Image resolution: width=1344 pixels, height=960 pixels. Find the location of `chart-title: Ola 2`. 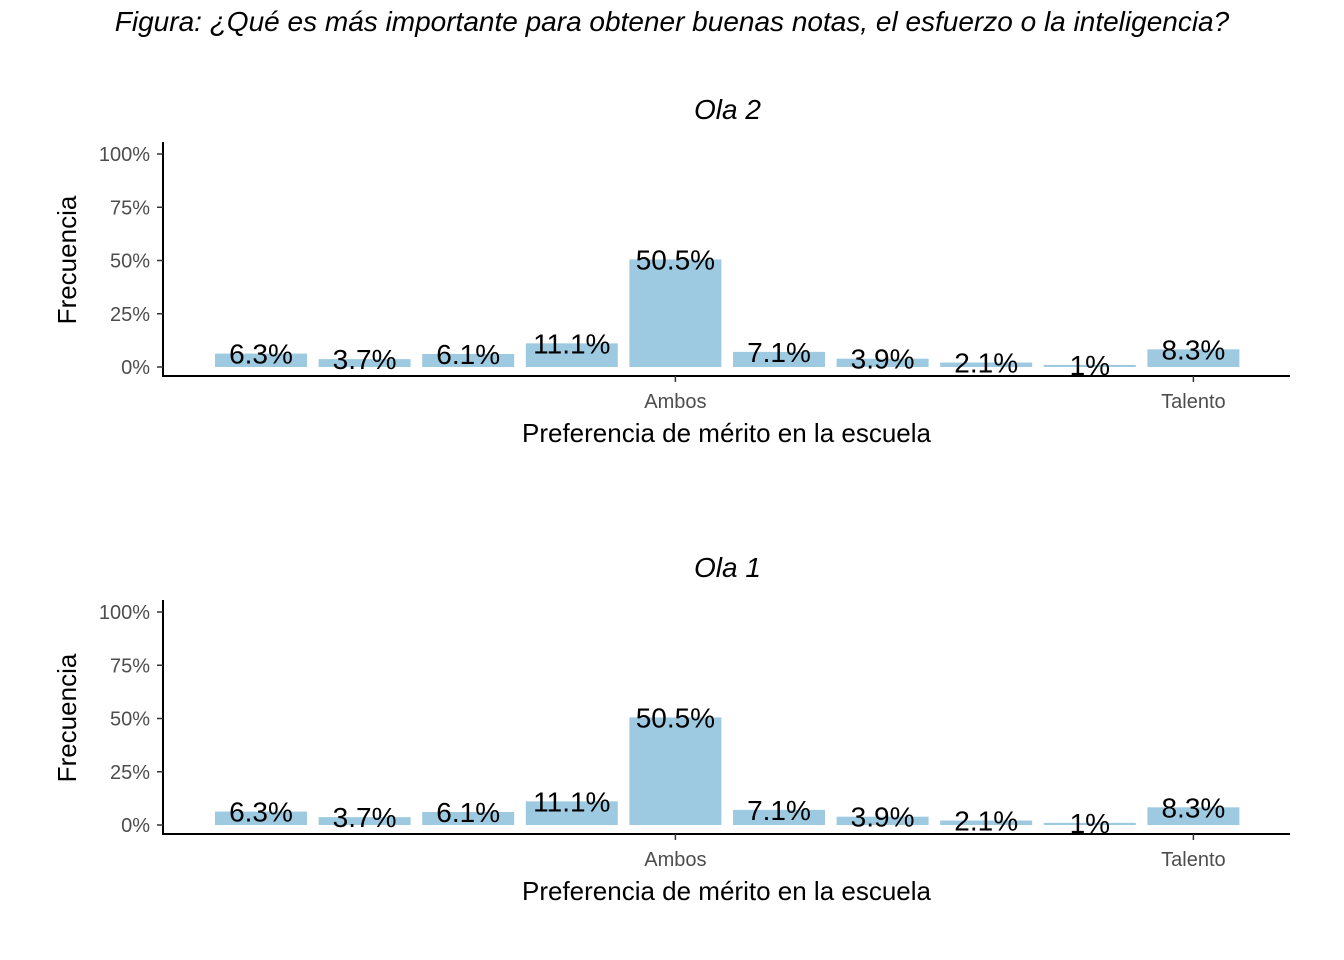

chart-title: Ola 2 is located at coordinates (727, 109).